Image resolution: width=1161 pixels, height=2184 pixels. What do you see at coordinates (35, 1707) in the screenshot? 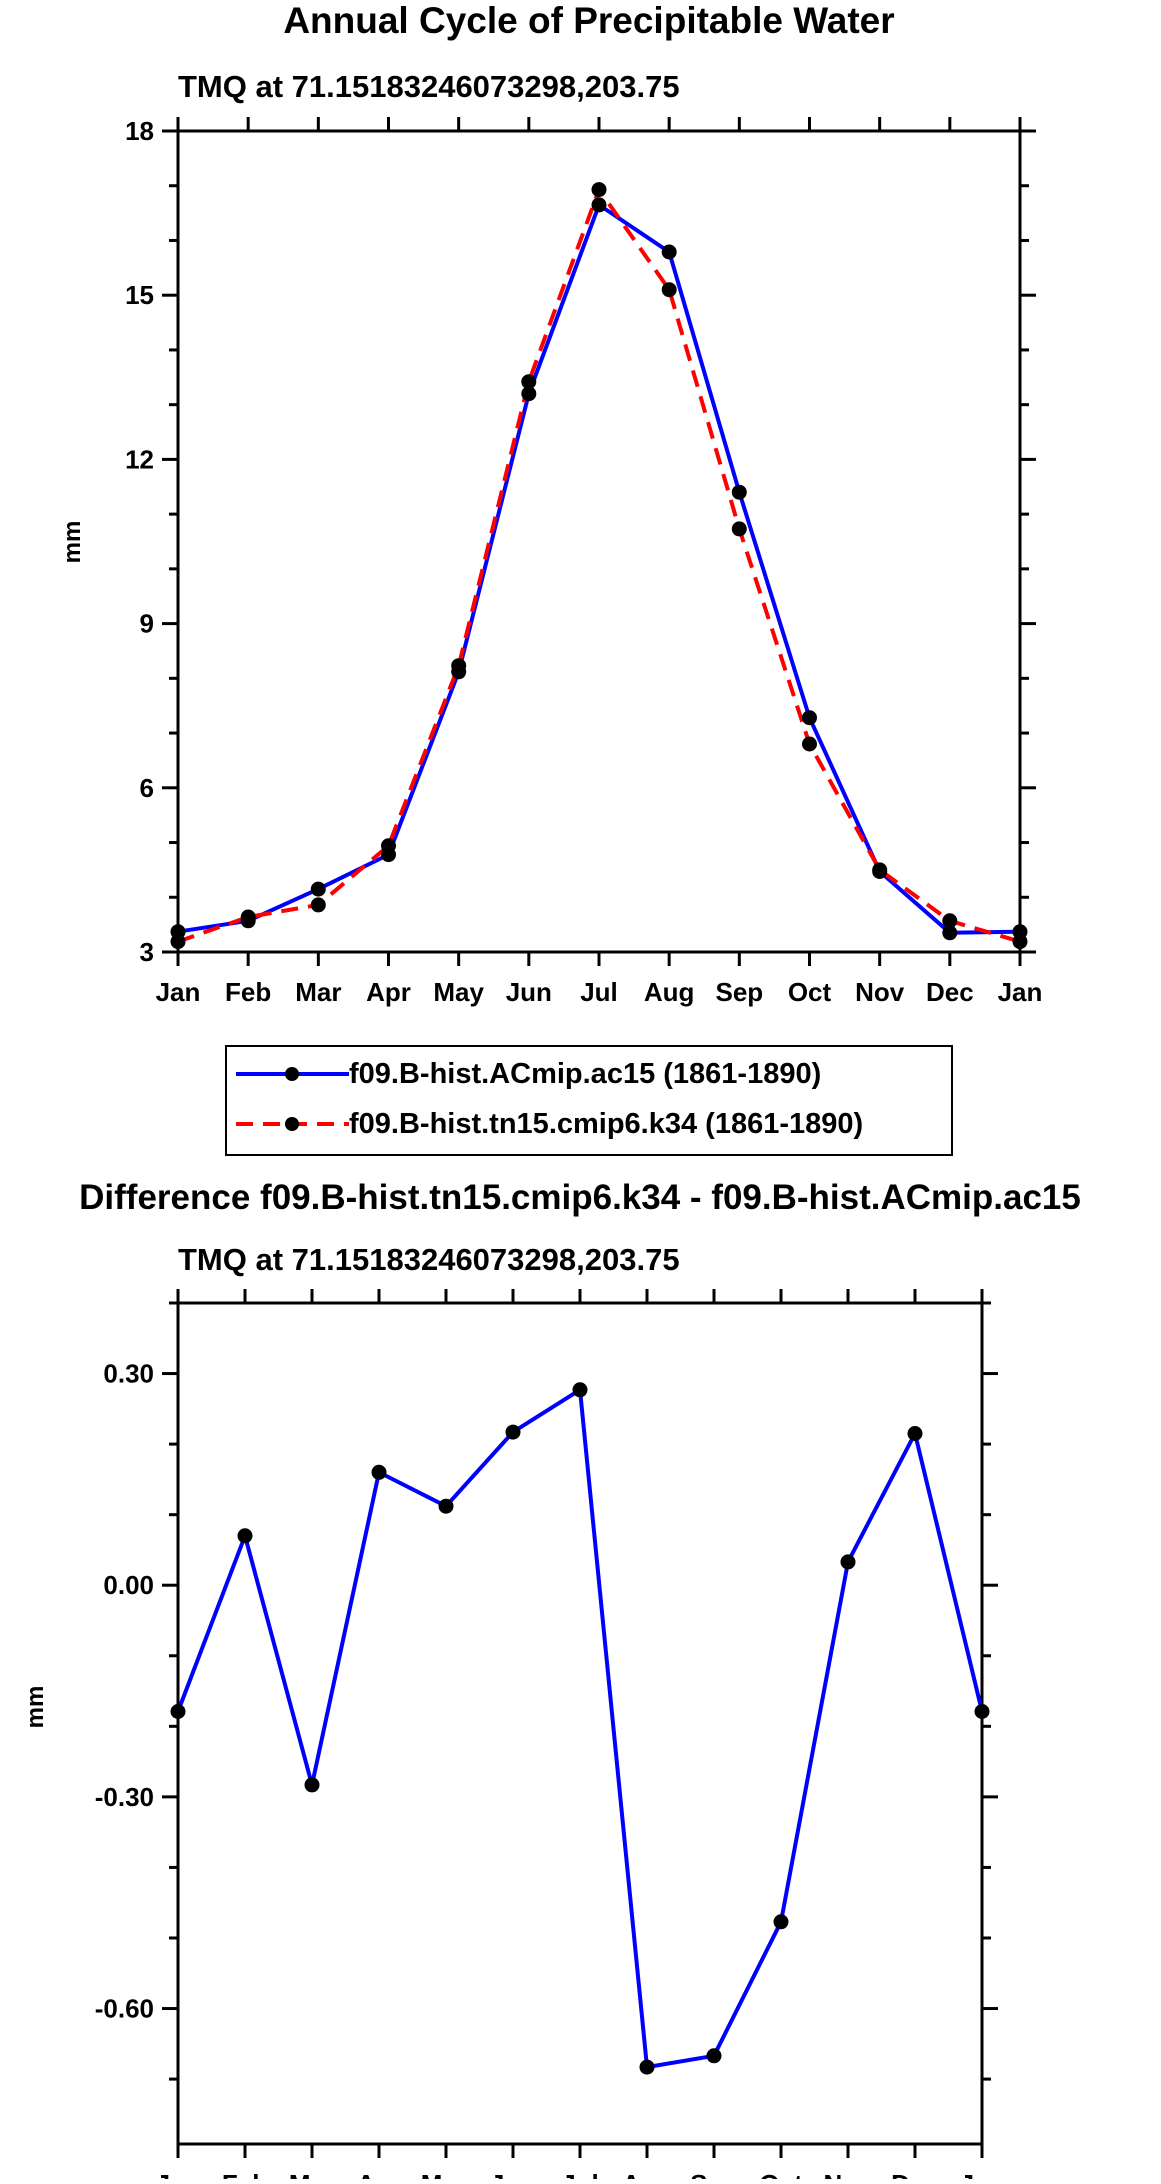
I see `chart2-ylabel: mm` at bounding box center [35, 1707].